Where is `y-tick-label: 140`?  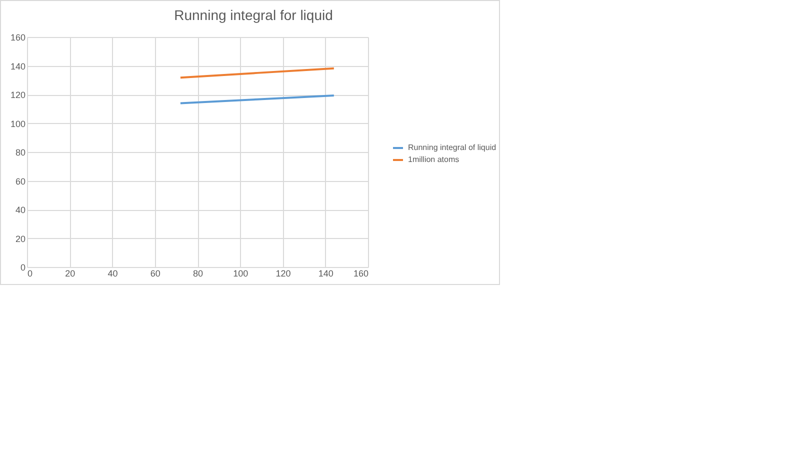 y-tick-label: 140 is located at coordinates (18, 66).